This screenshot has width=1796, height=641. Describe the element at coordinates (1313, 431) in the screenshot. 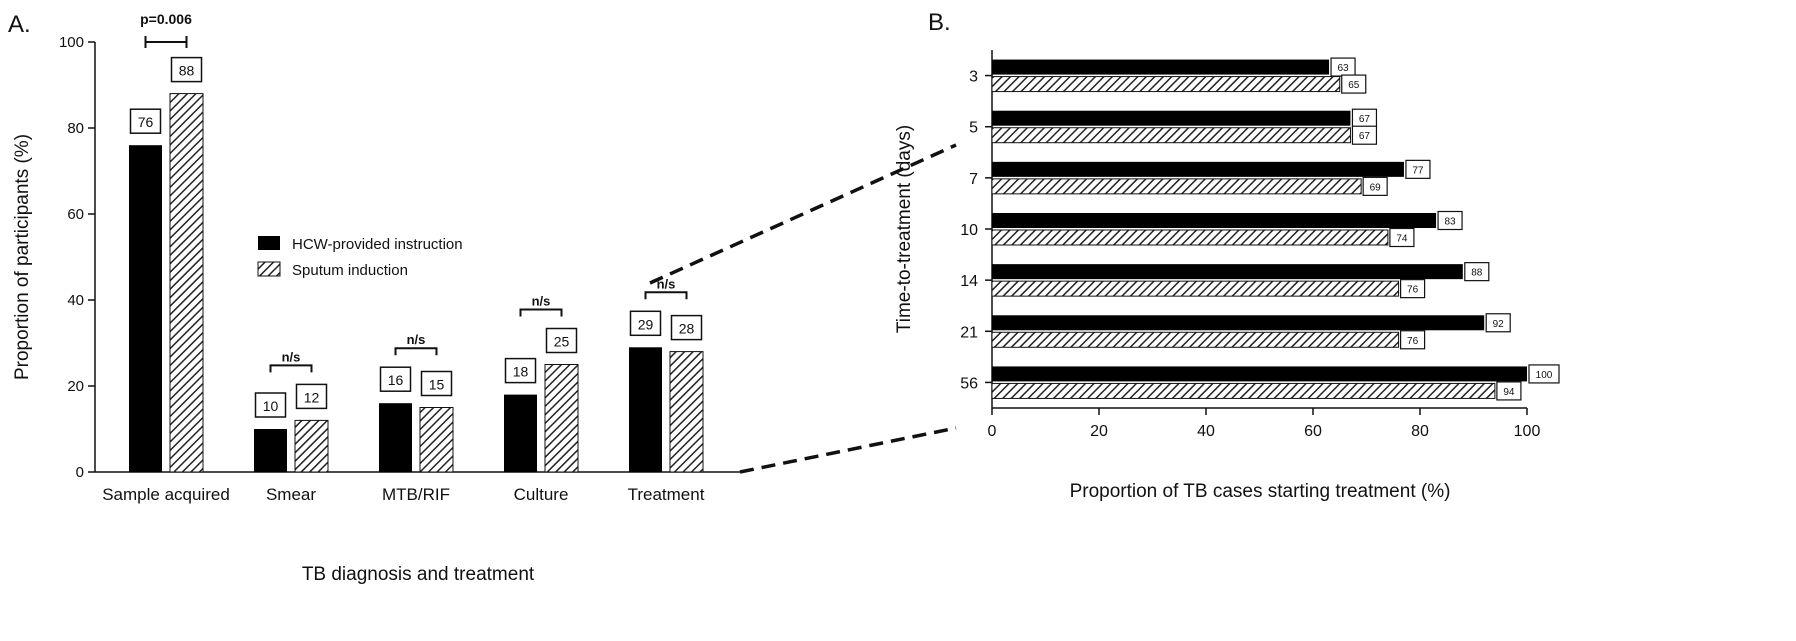

I see `x-tick-label-b: 60` at that location.